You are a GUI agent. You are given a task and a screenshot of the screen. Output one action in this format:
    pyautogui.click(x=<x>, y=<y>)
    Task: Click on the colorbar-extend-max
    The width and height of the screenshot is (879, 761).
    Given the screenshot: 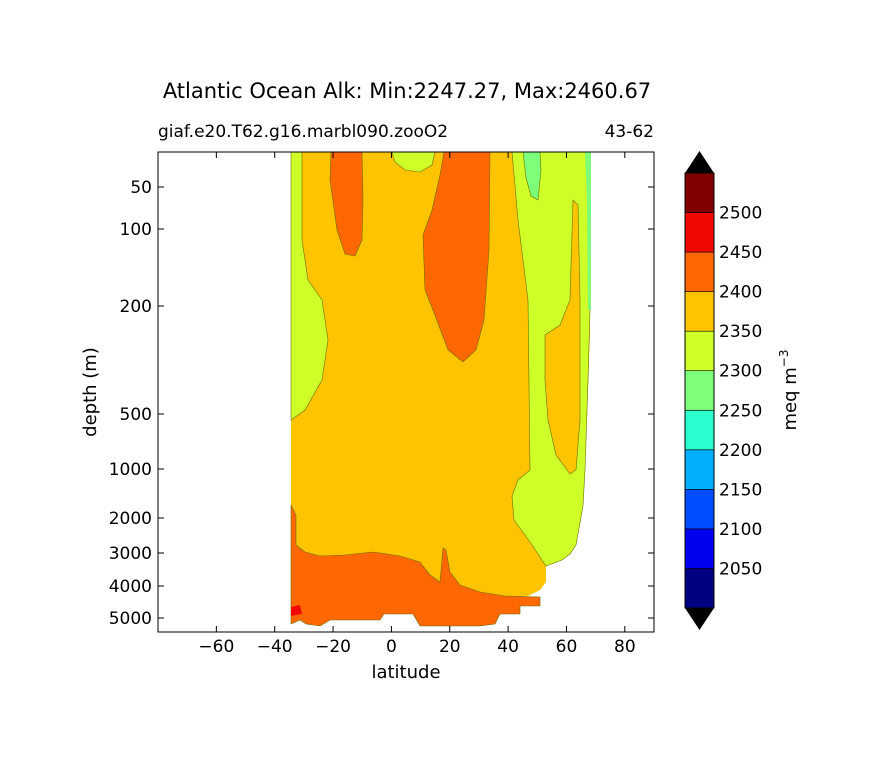 What is the action you would take?
    pyautogui.click(x=699, y=162)
    